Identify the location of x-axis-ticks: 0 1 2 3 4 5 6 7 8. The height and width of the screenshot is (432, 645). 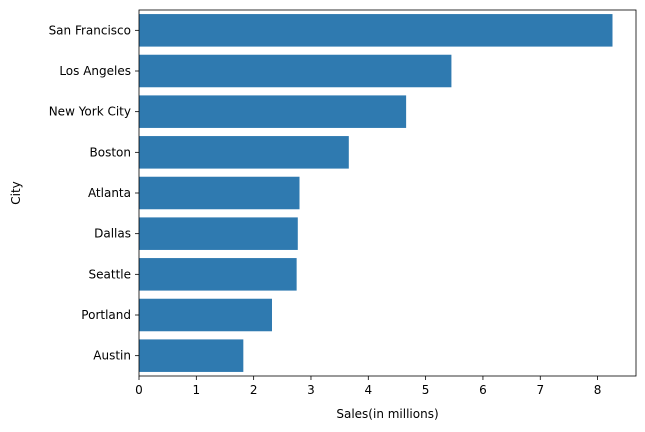
(368, 386).